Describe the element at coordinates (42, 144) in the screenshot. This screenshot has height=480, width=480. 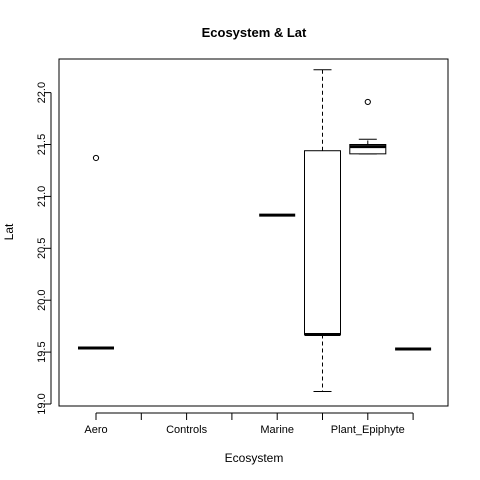
I see `y-tick-label: 21.5` at that location.